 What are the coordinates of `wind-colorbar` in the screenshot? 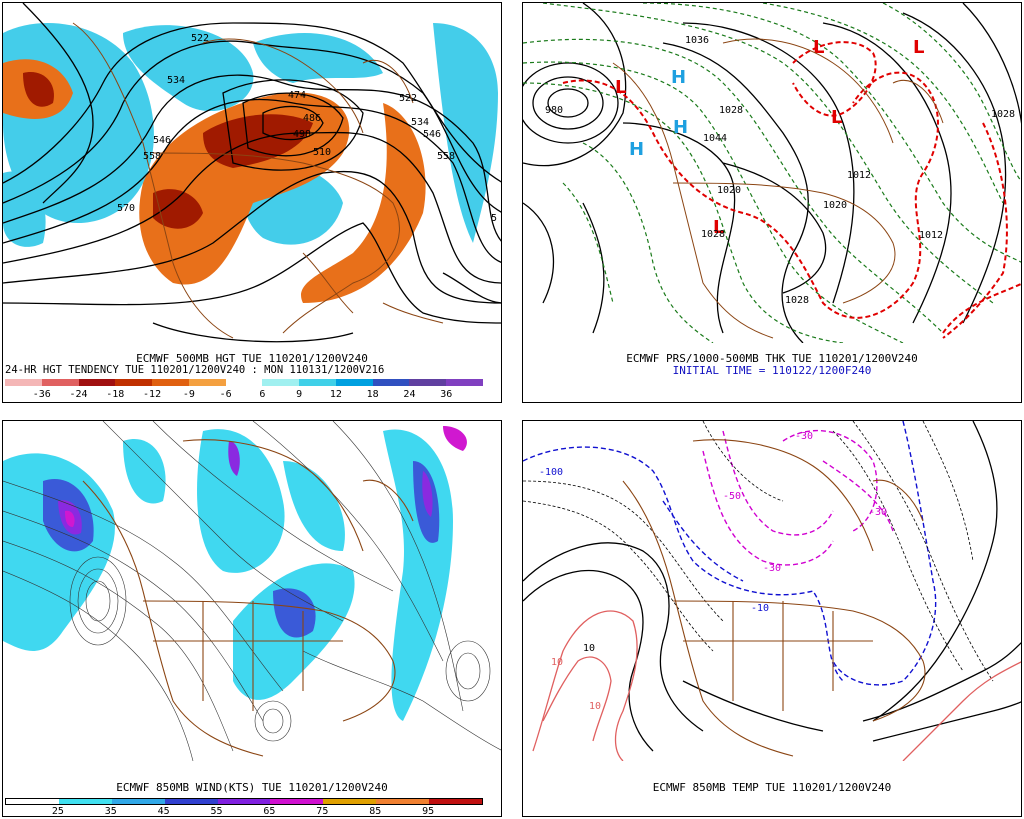 It's located at (244, 801).